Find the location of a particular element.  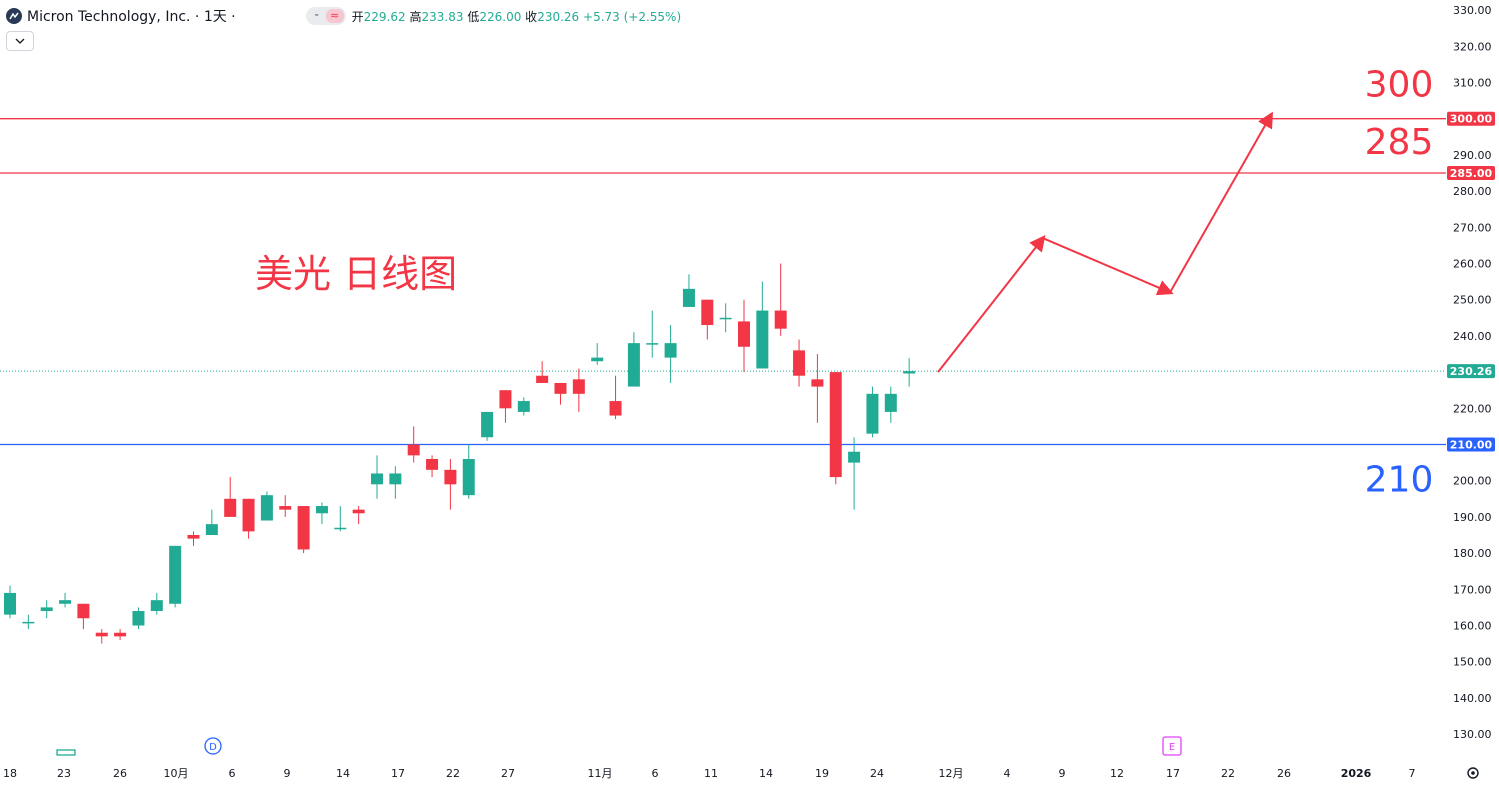

chevron-down-icon is located at coordinates (20, 41).